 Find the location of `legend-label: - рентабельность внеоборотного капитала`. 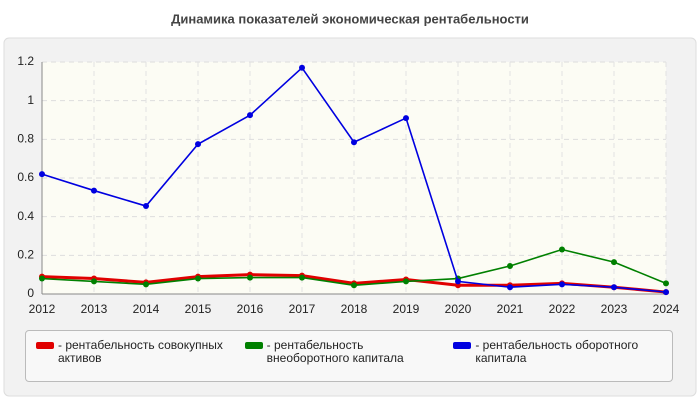

legend-label: - рентабельность внеоборотного капитала is located at coordinates (335, 351).